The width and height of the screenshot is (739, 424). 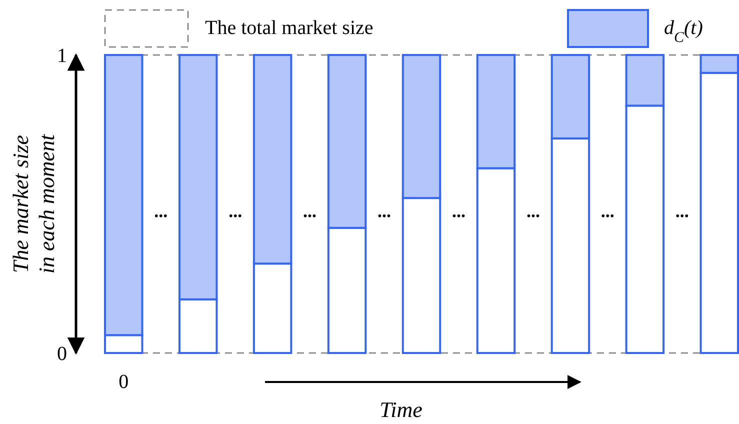 I want to click on y-tick-label: 1, so click(x=62, y=56).